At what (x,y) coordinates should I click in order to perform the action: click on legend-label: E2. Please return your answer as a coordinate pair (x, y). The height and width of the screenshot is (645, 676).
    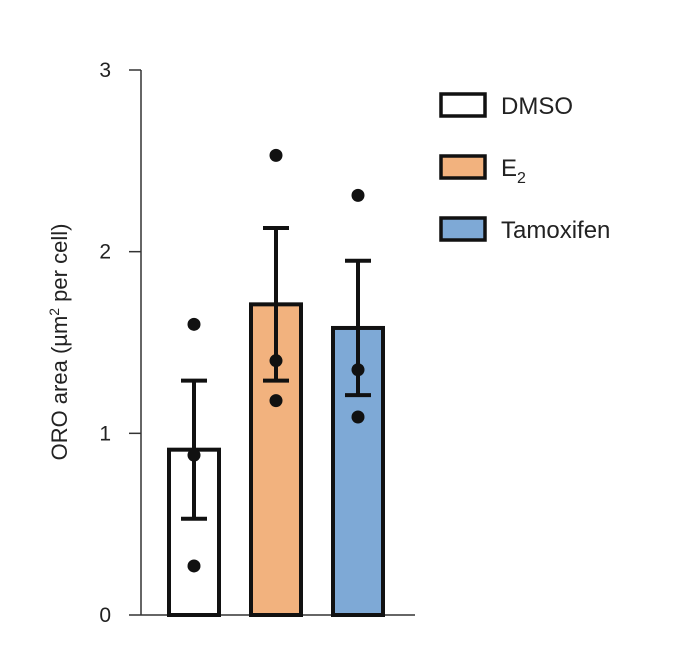
    Looking at the image, I should click on (513, 171).